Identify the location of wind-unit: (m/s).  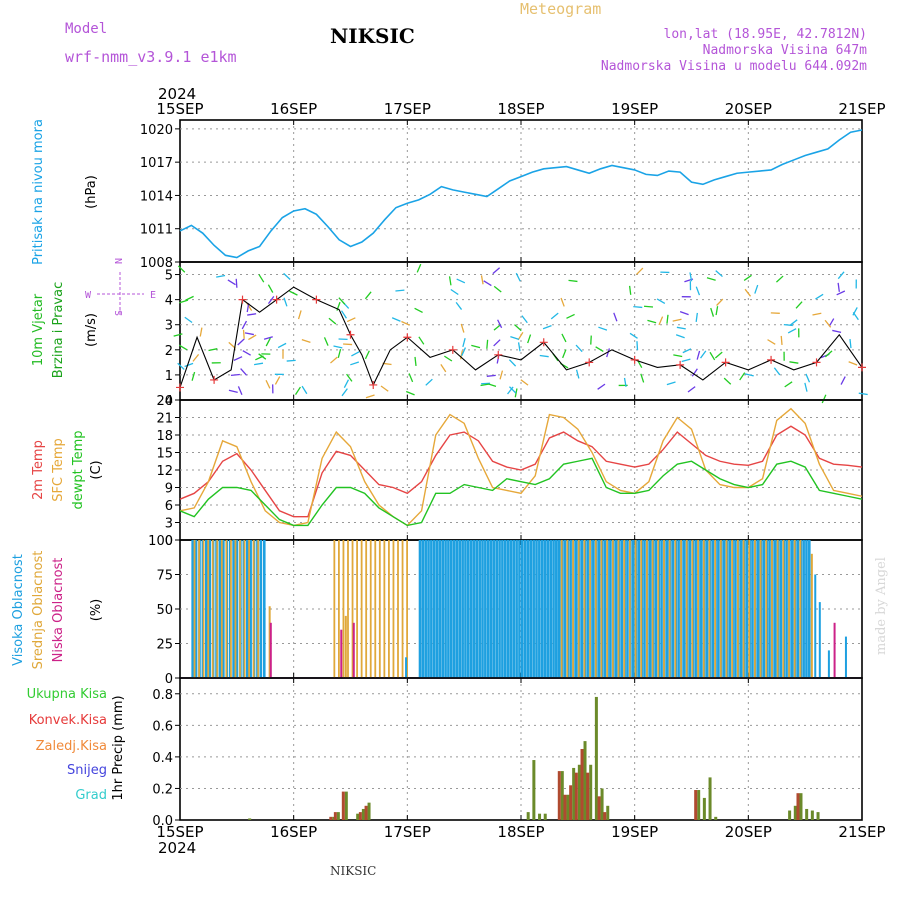
(91, 330).